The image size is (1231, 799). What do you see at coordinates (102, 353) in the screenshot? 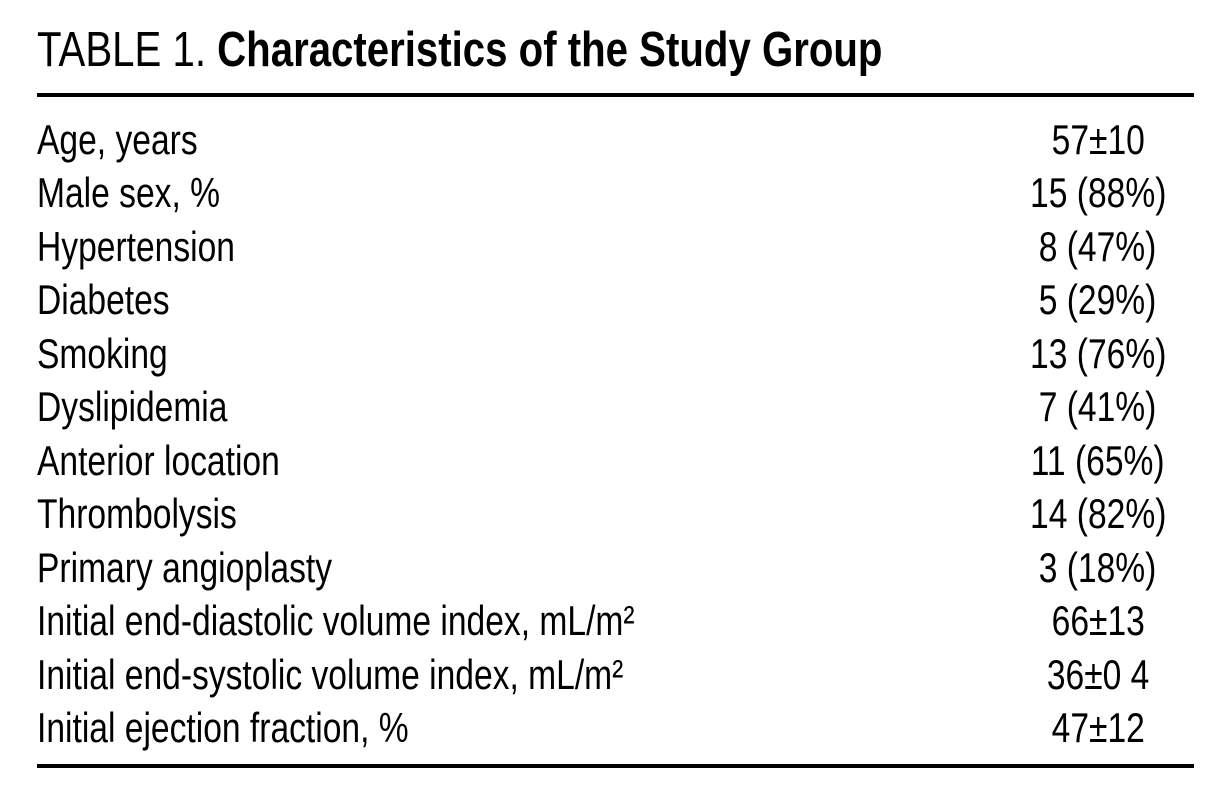
I see `row-label: Smoking` at bounding box center [102, 353].